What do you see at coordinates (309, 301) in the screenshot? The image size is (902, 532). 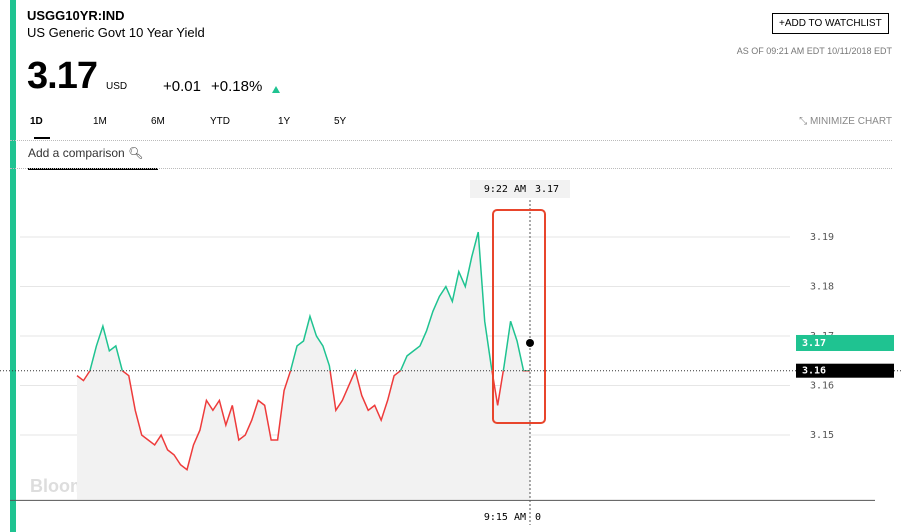 I see `line-up` at bounding box center [309, 301].